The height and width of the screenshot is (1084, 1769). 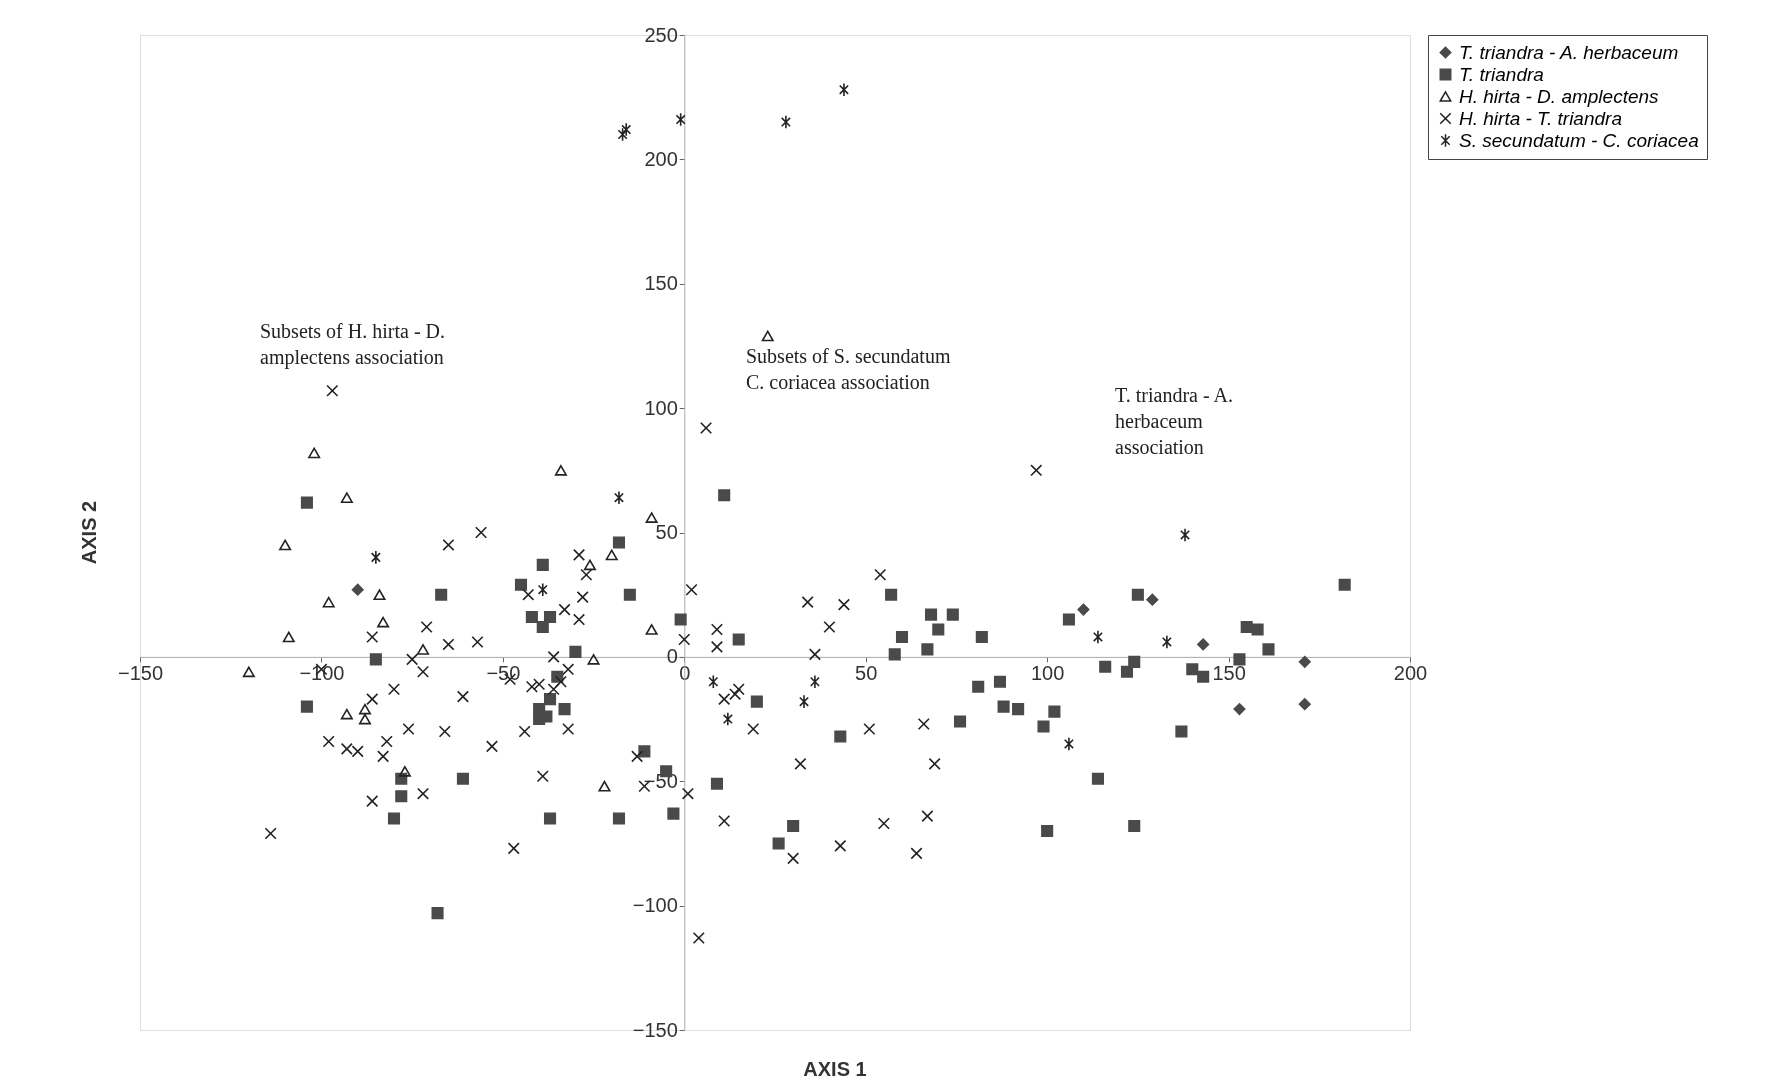 What do you see at coordinates (848, 369) in the screenshot?
I see `annotation: Subsets of S. secundatum C. coriacea association` at bounding box center [848, 369].